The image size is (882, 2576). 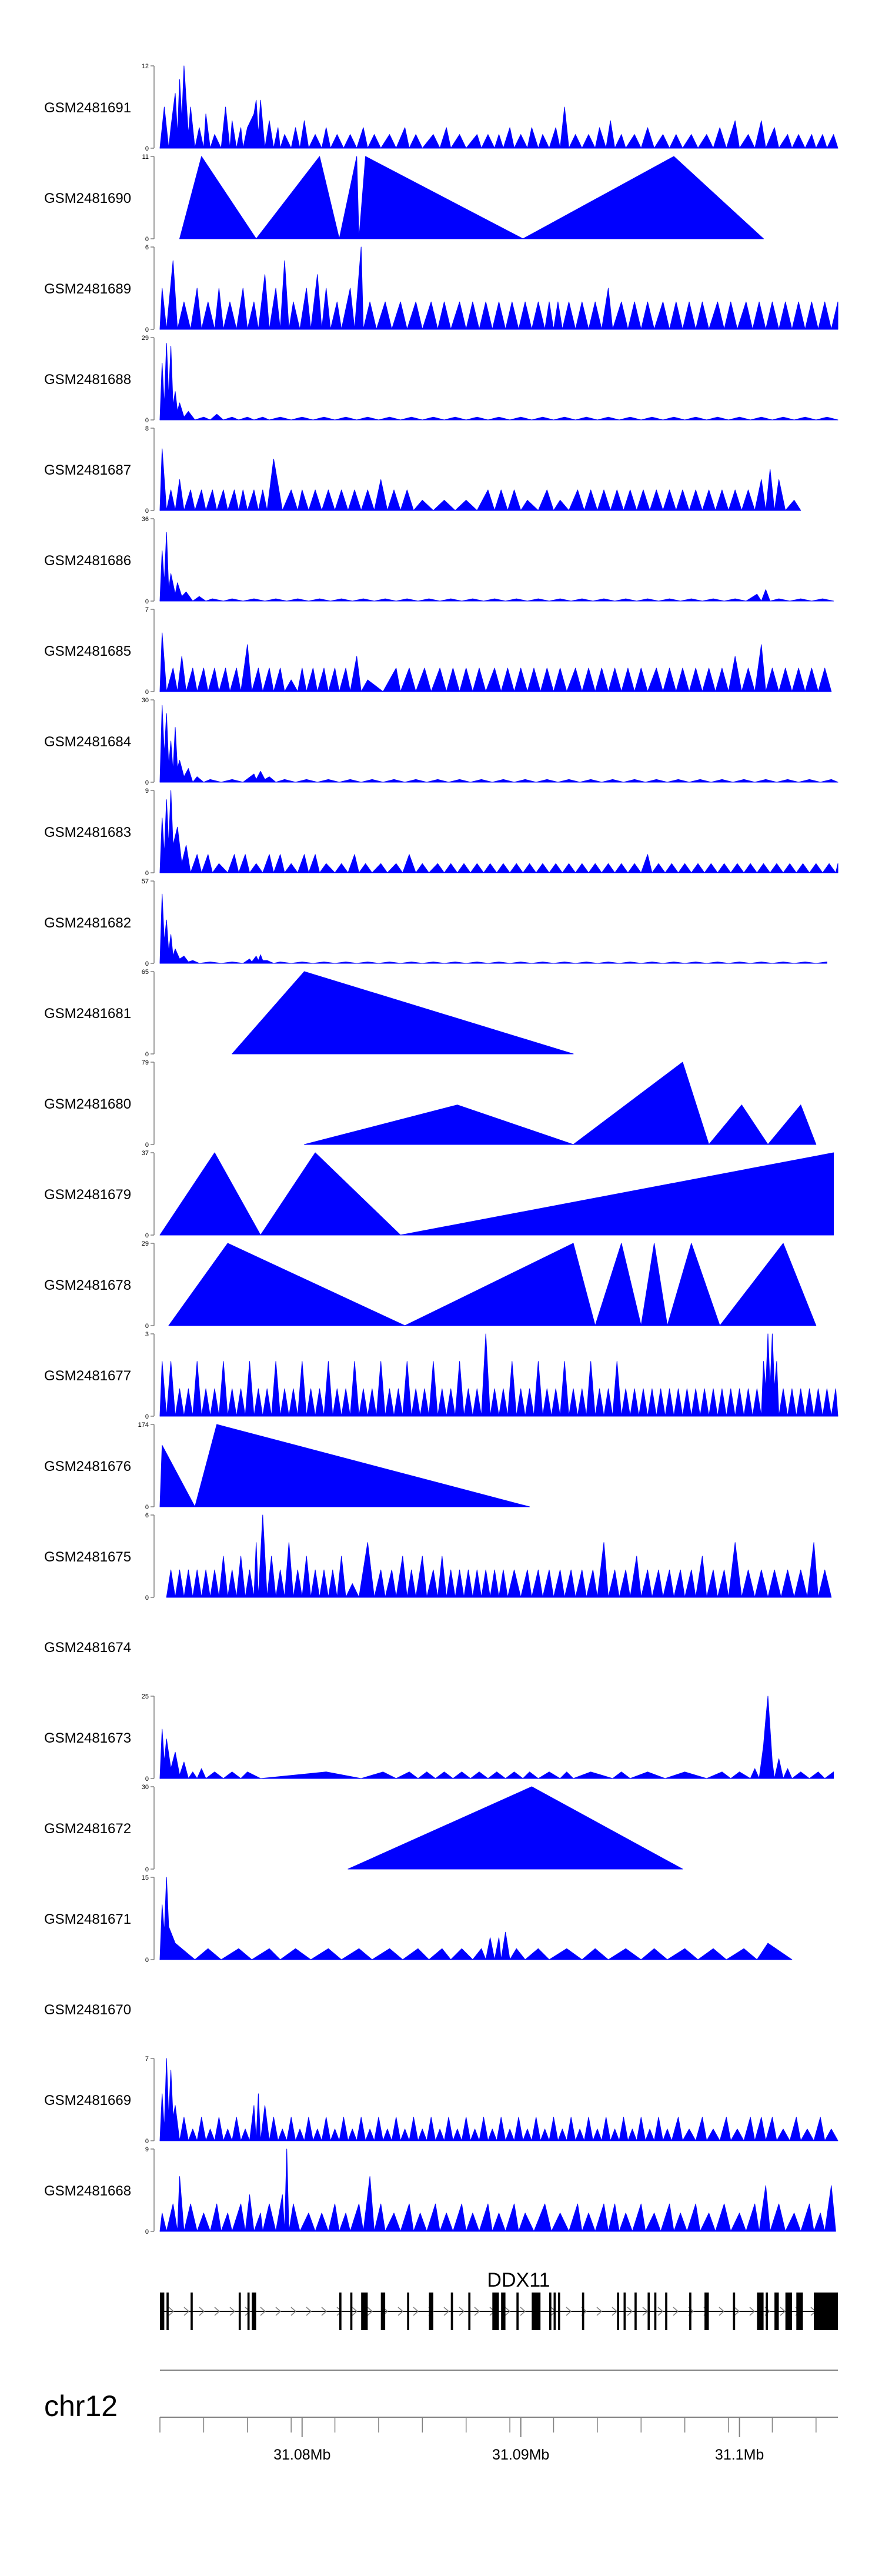 What do you see at coordinates (488, 2427) in the screenshot?
I see `axis-ticks` at bounding box center [488, 2427].